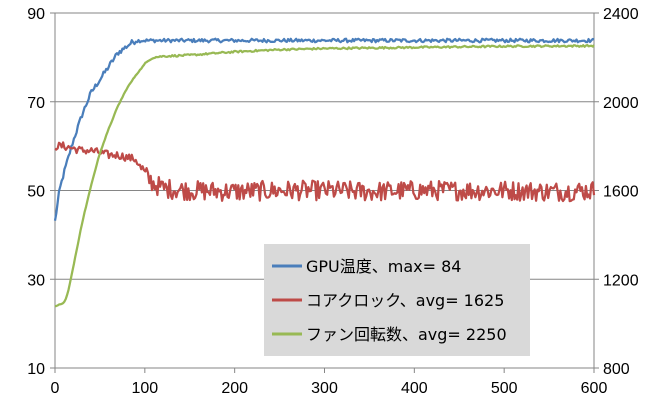 The width and height of the screenshot is (672, 410). Describe the element at coordinates (621, 14) in the screenshot. I see `y2-tick-label-2400: 2400` at that location.